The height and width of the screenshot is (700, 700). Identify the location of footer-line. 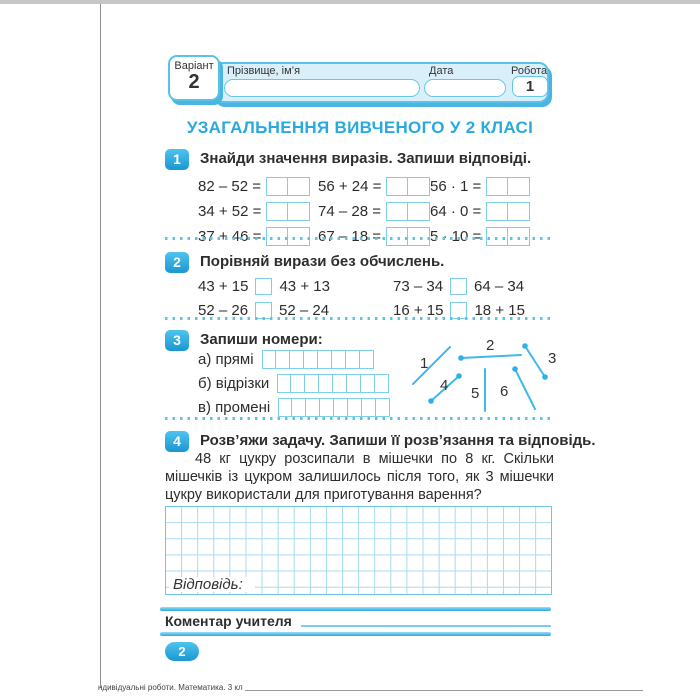
(443, 690).